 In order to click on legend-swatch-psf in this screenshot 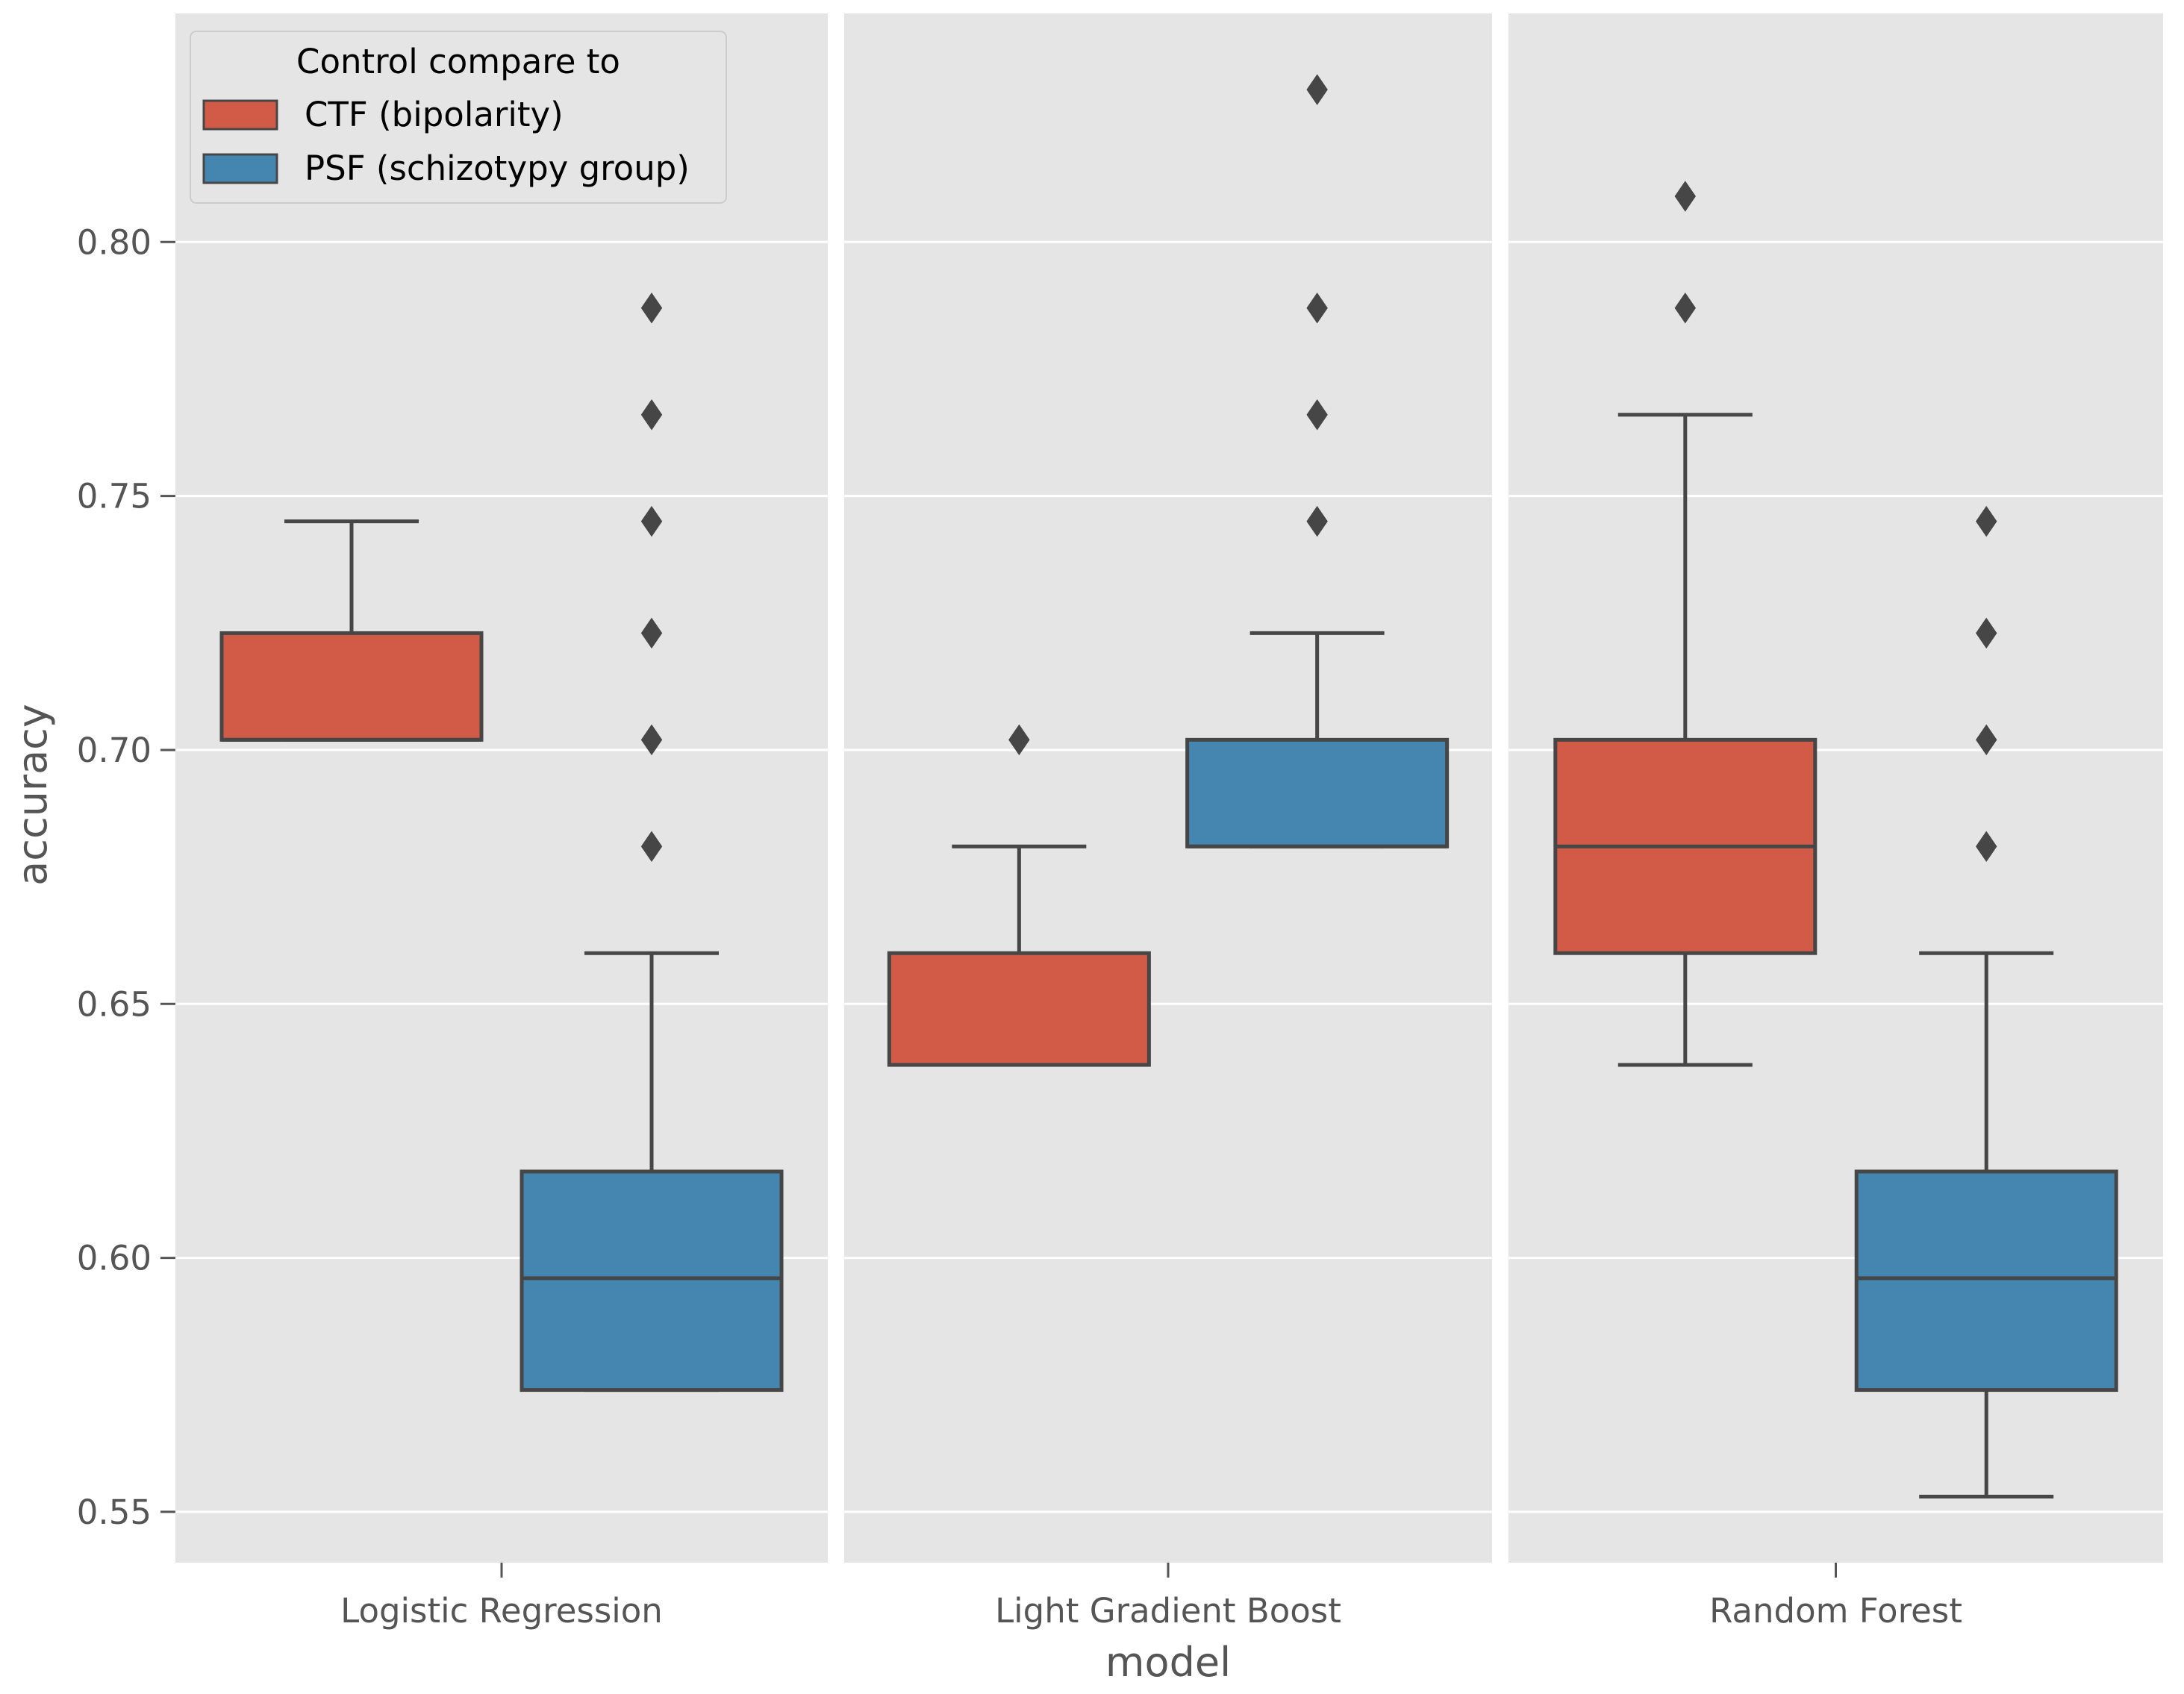, I will do `click(240, 168)`.